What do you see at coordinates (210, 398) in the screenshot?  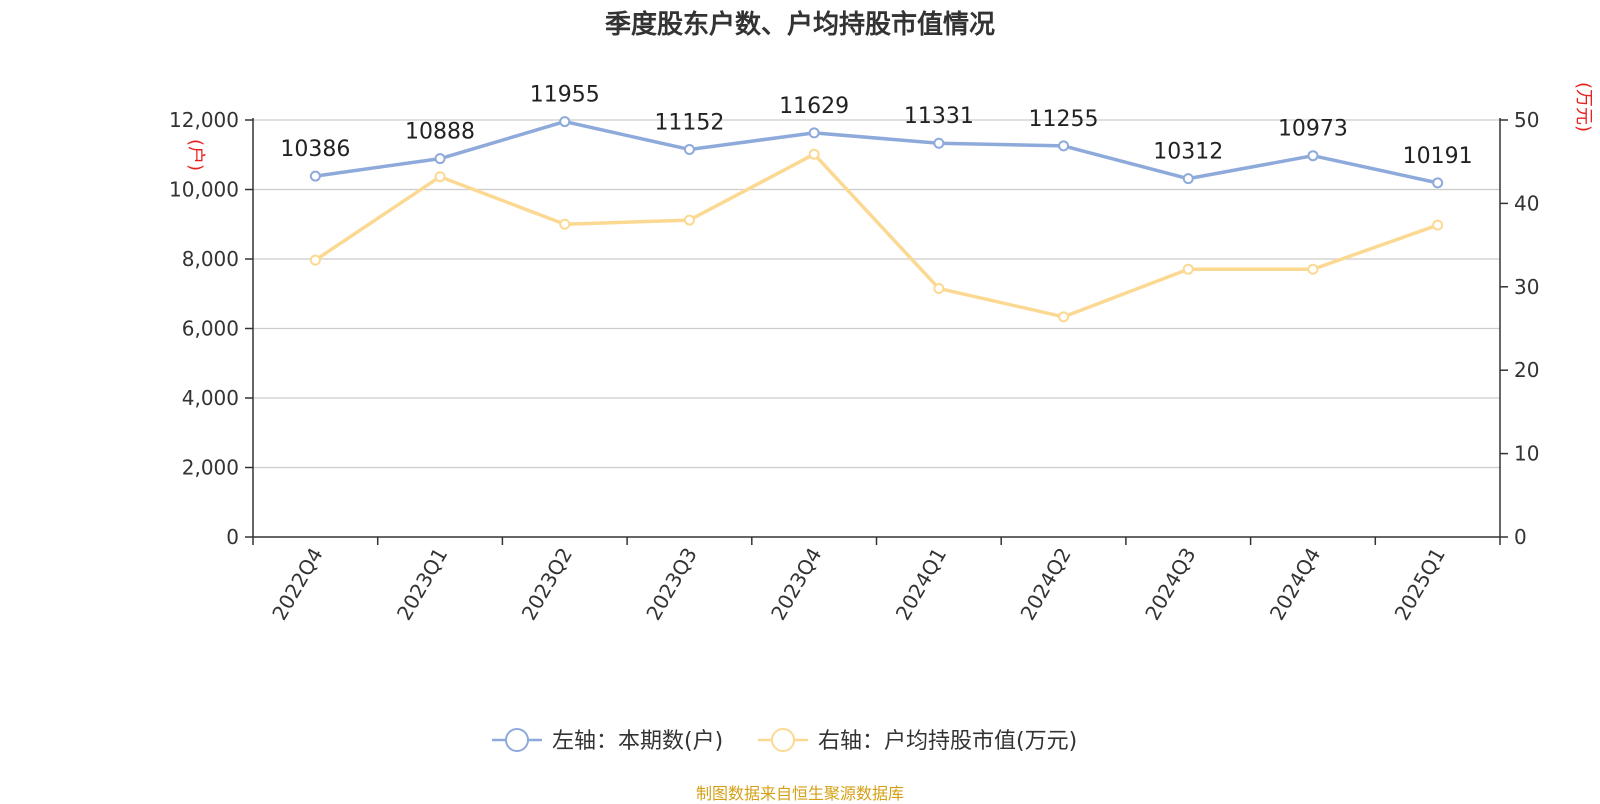 I see `left-tick-label: 4,000` at bounding box center [210, 398].